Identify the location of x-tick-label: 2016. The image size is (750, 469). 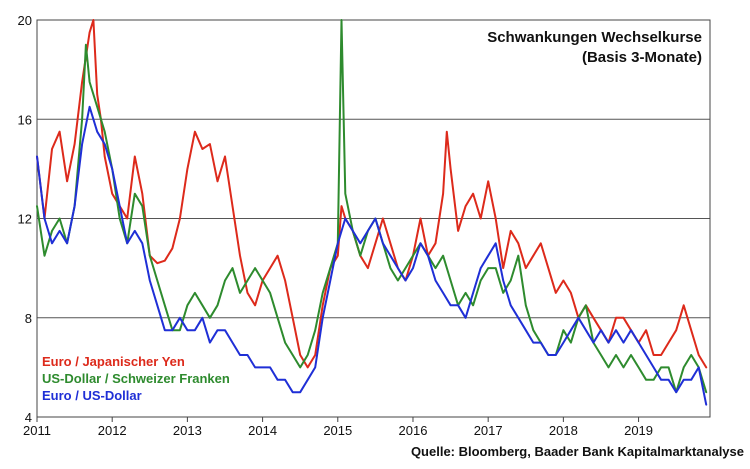
(413, 430).